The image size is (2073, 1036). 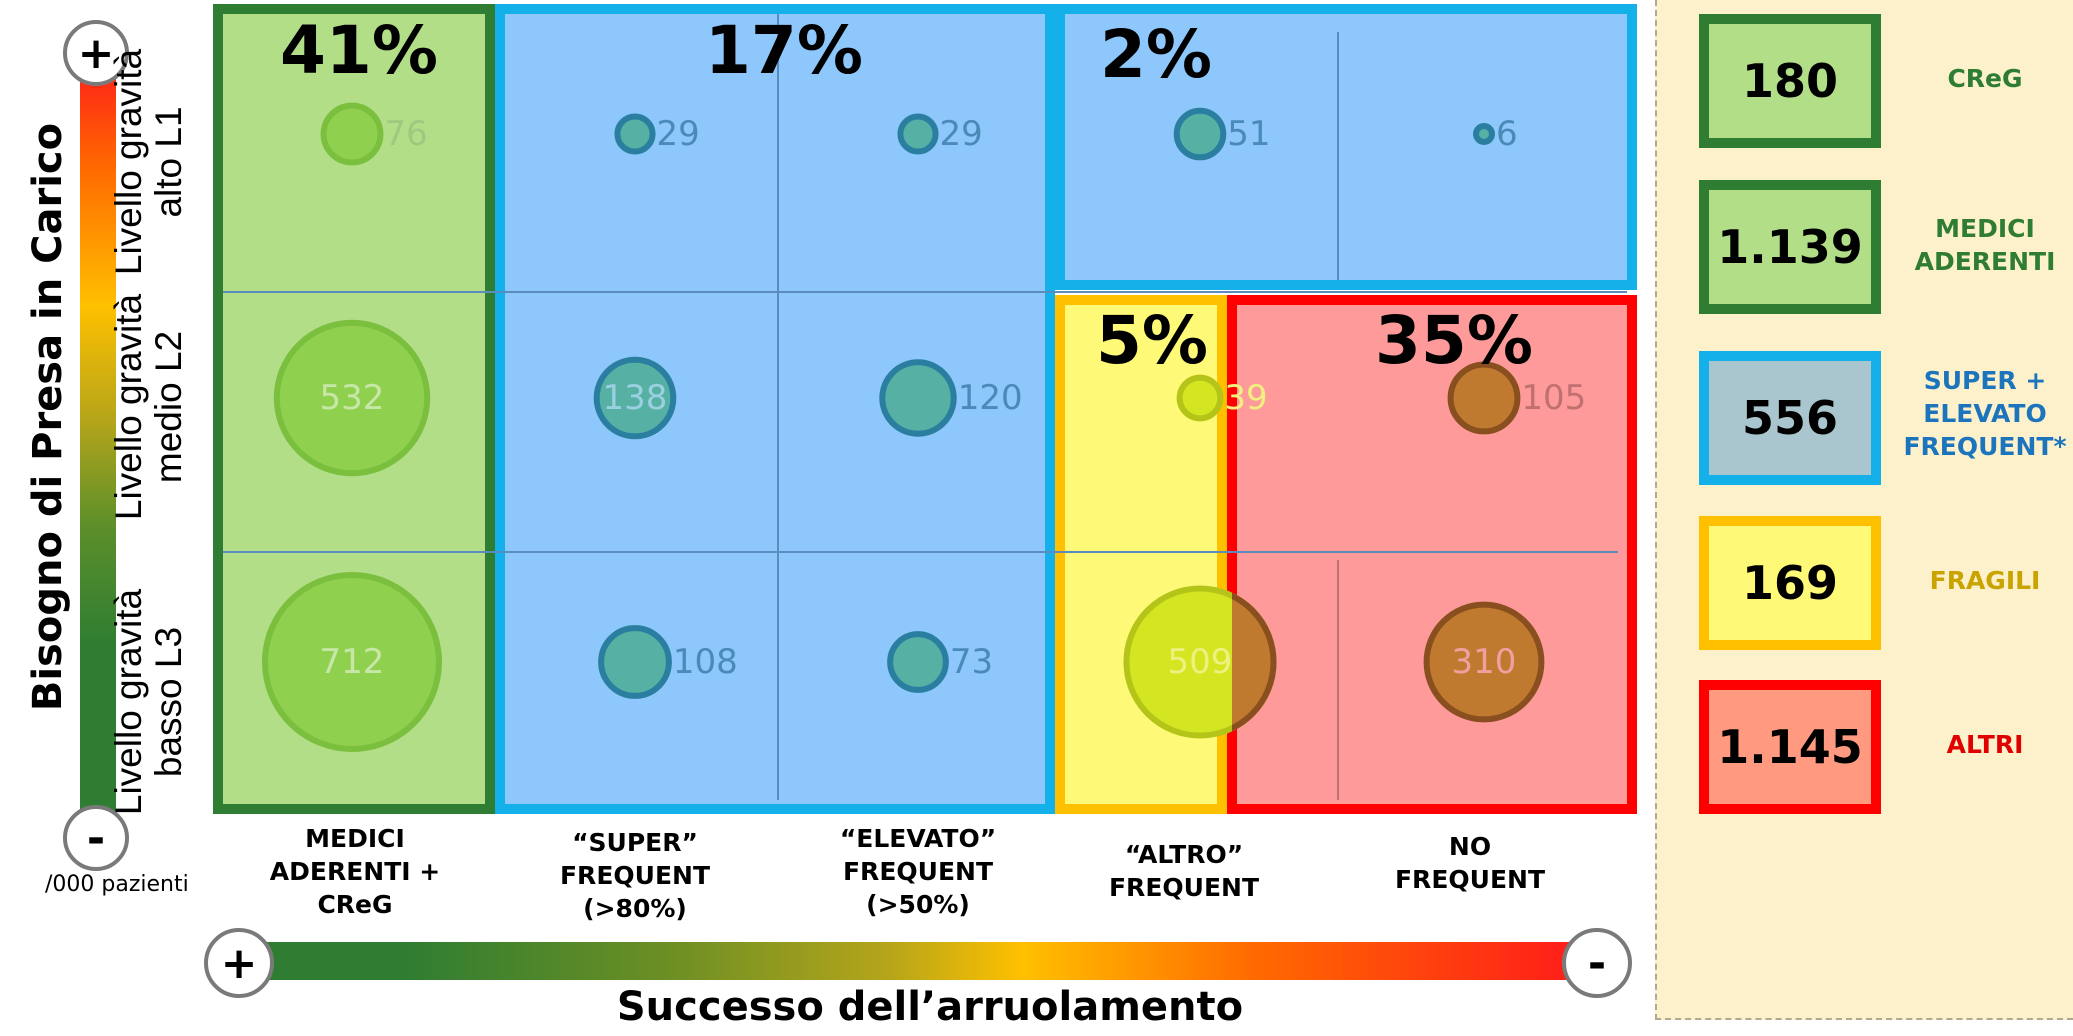 I want to click on y-axis-minus-sign: -, so click(x=96, y=838).